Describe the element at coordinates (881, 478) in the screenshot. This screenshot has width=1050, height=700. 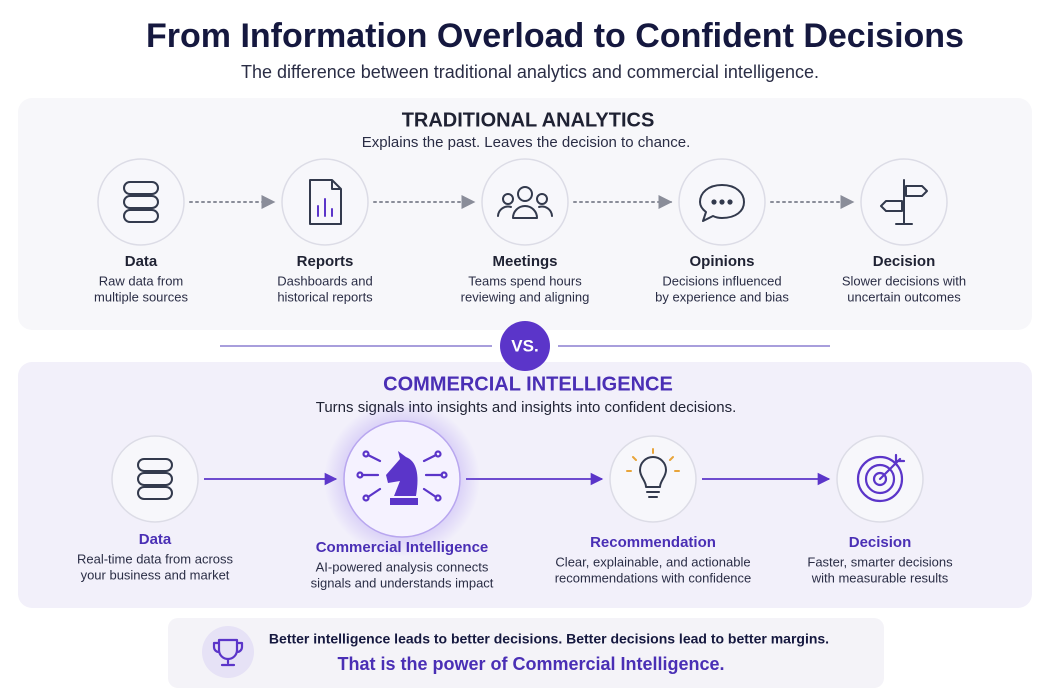
I see `target-icon` at that location.